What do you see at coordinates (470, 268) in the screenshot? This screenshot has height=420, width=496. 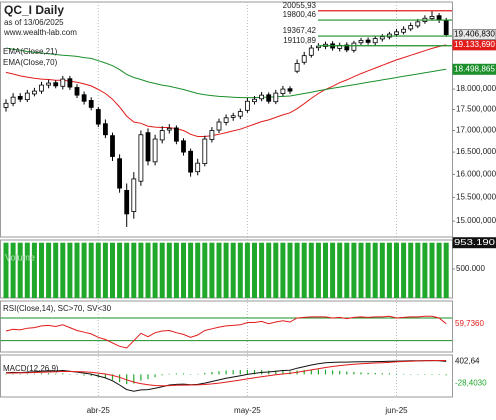 I see `y-tick-label: 500.000` at bounding box center [470, 268].